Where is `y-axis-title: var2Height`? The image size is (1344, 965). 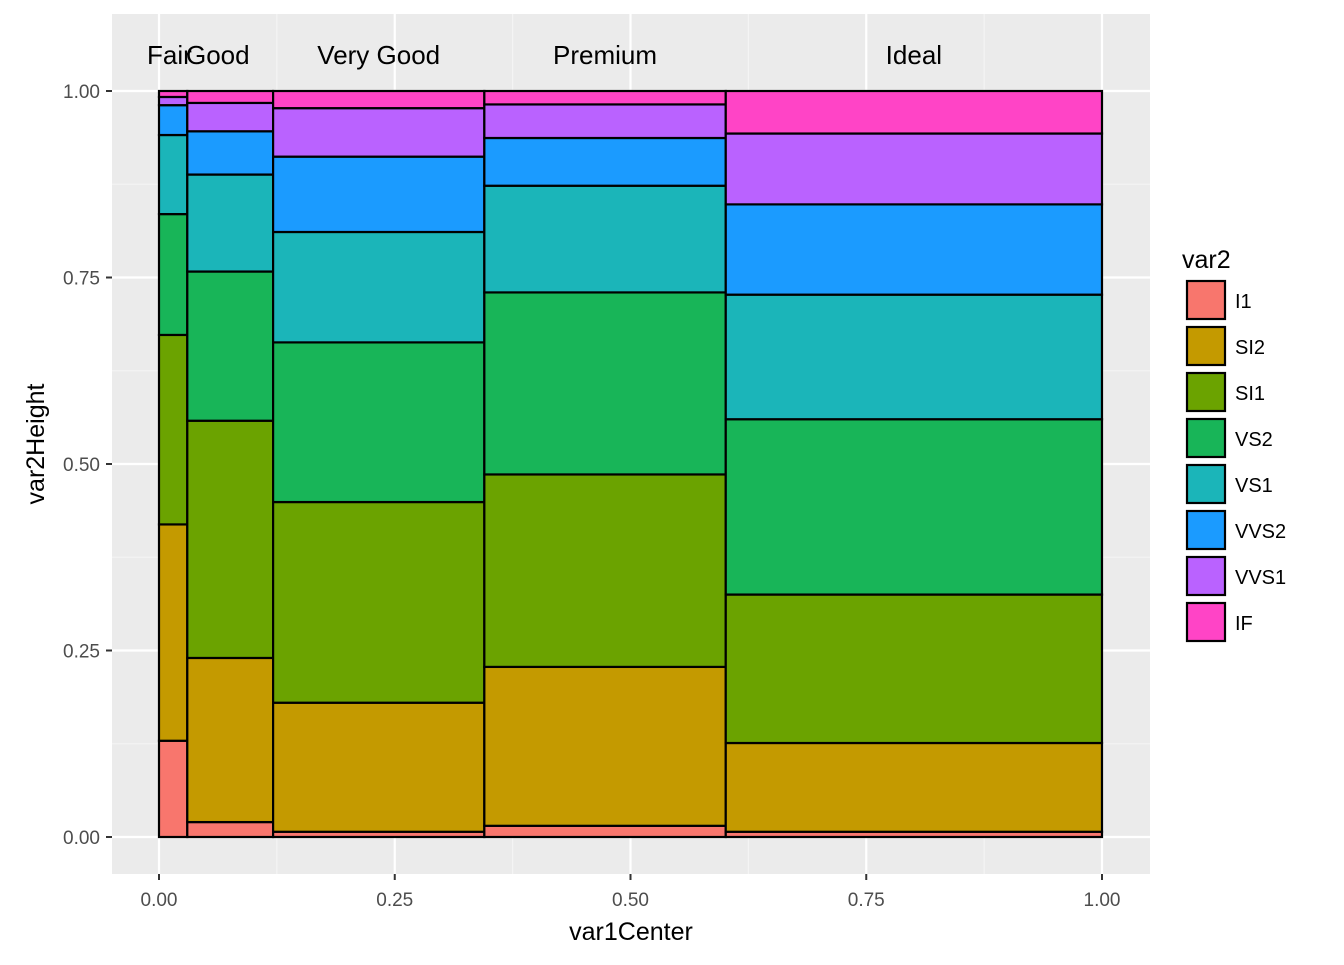
y-axis-title: var2Height is located at coordinates (36, 444).